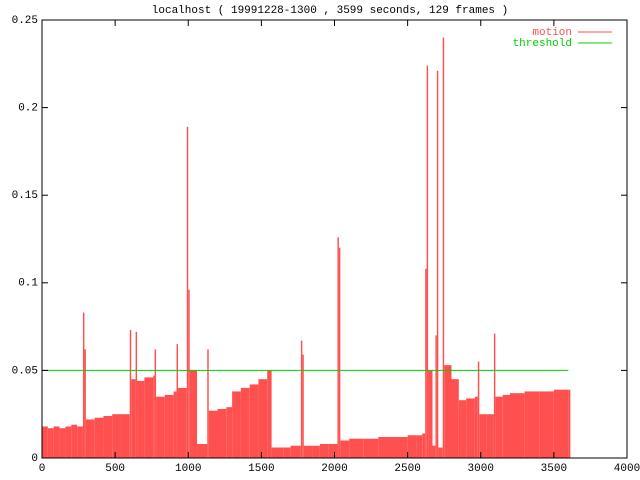 This screenshot has width=640, height=480. What do you see at coordinates (42, 469) in the screenshot?
I see `x-tick-label: 0` at bounding box center [42, 469].